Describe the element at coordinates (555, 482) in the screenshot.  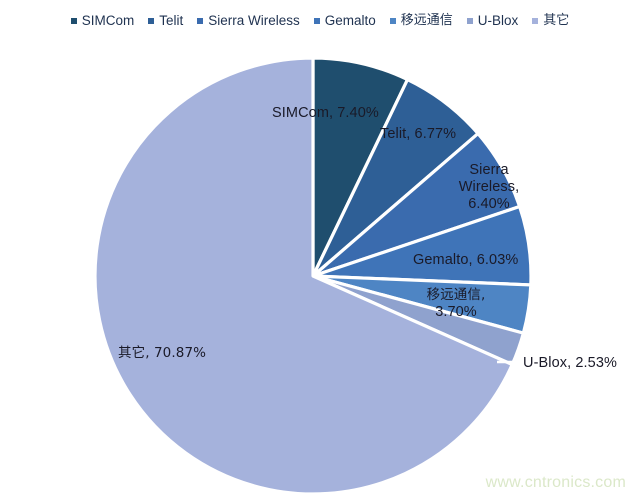
I see `watermark-text: www.cntronics.com` at that location.